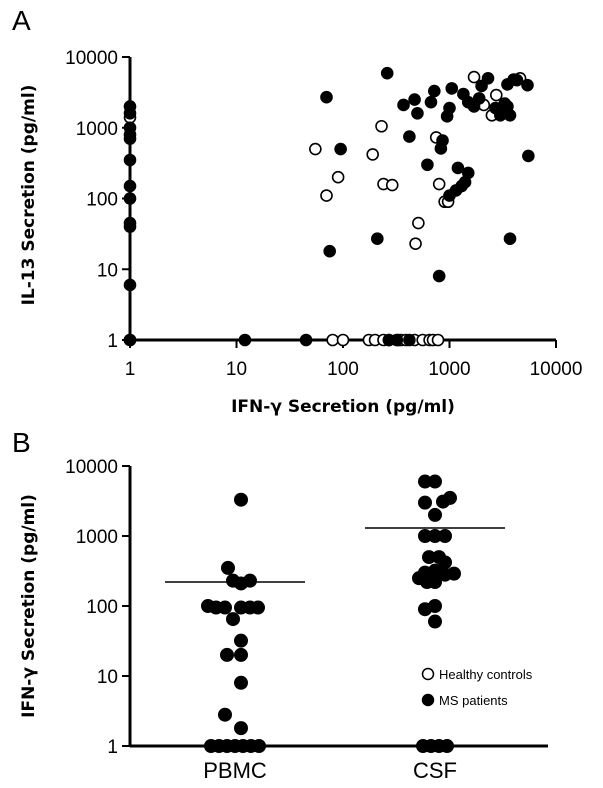 The image size is (603, 788). What do you see at coordinates (97, 607) in the screenshot?
I see `panel-b-y-ticks: 1 10 100 1000 10000` at bounding box center [97, 607].